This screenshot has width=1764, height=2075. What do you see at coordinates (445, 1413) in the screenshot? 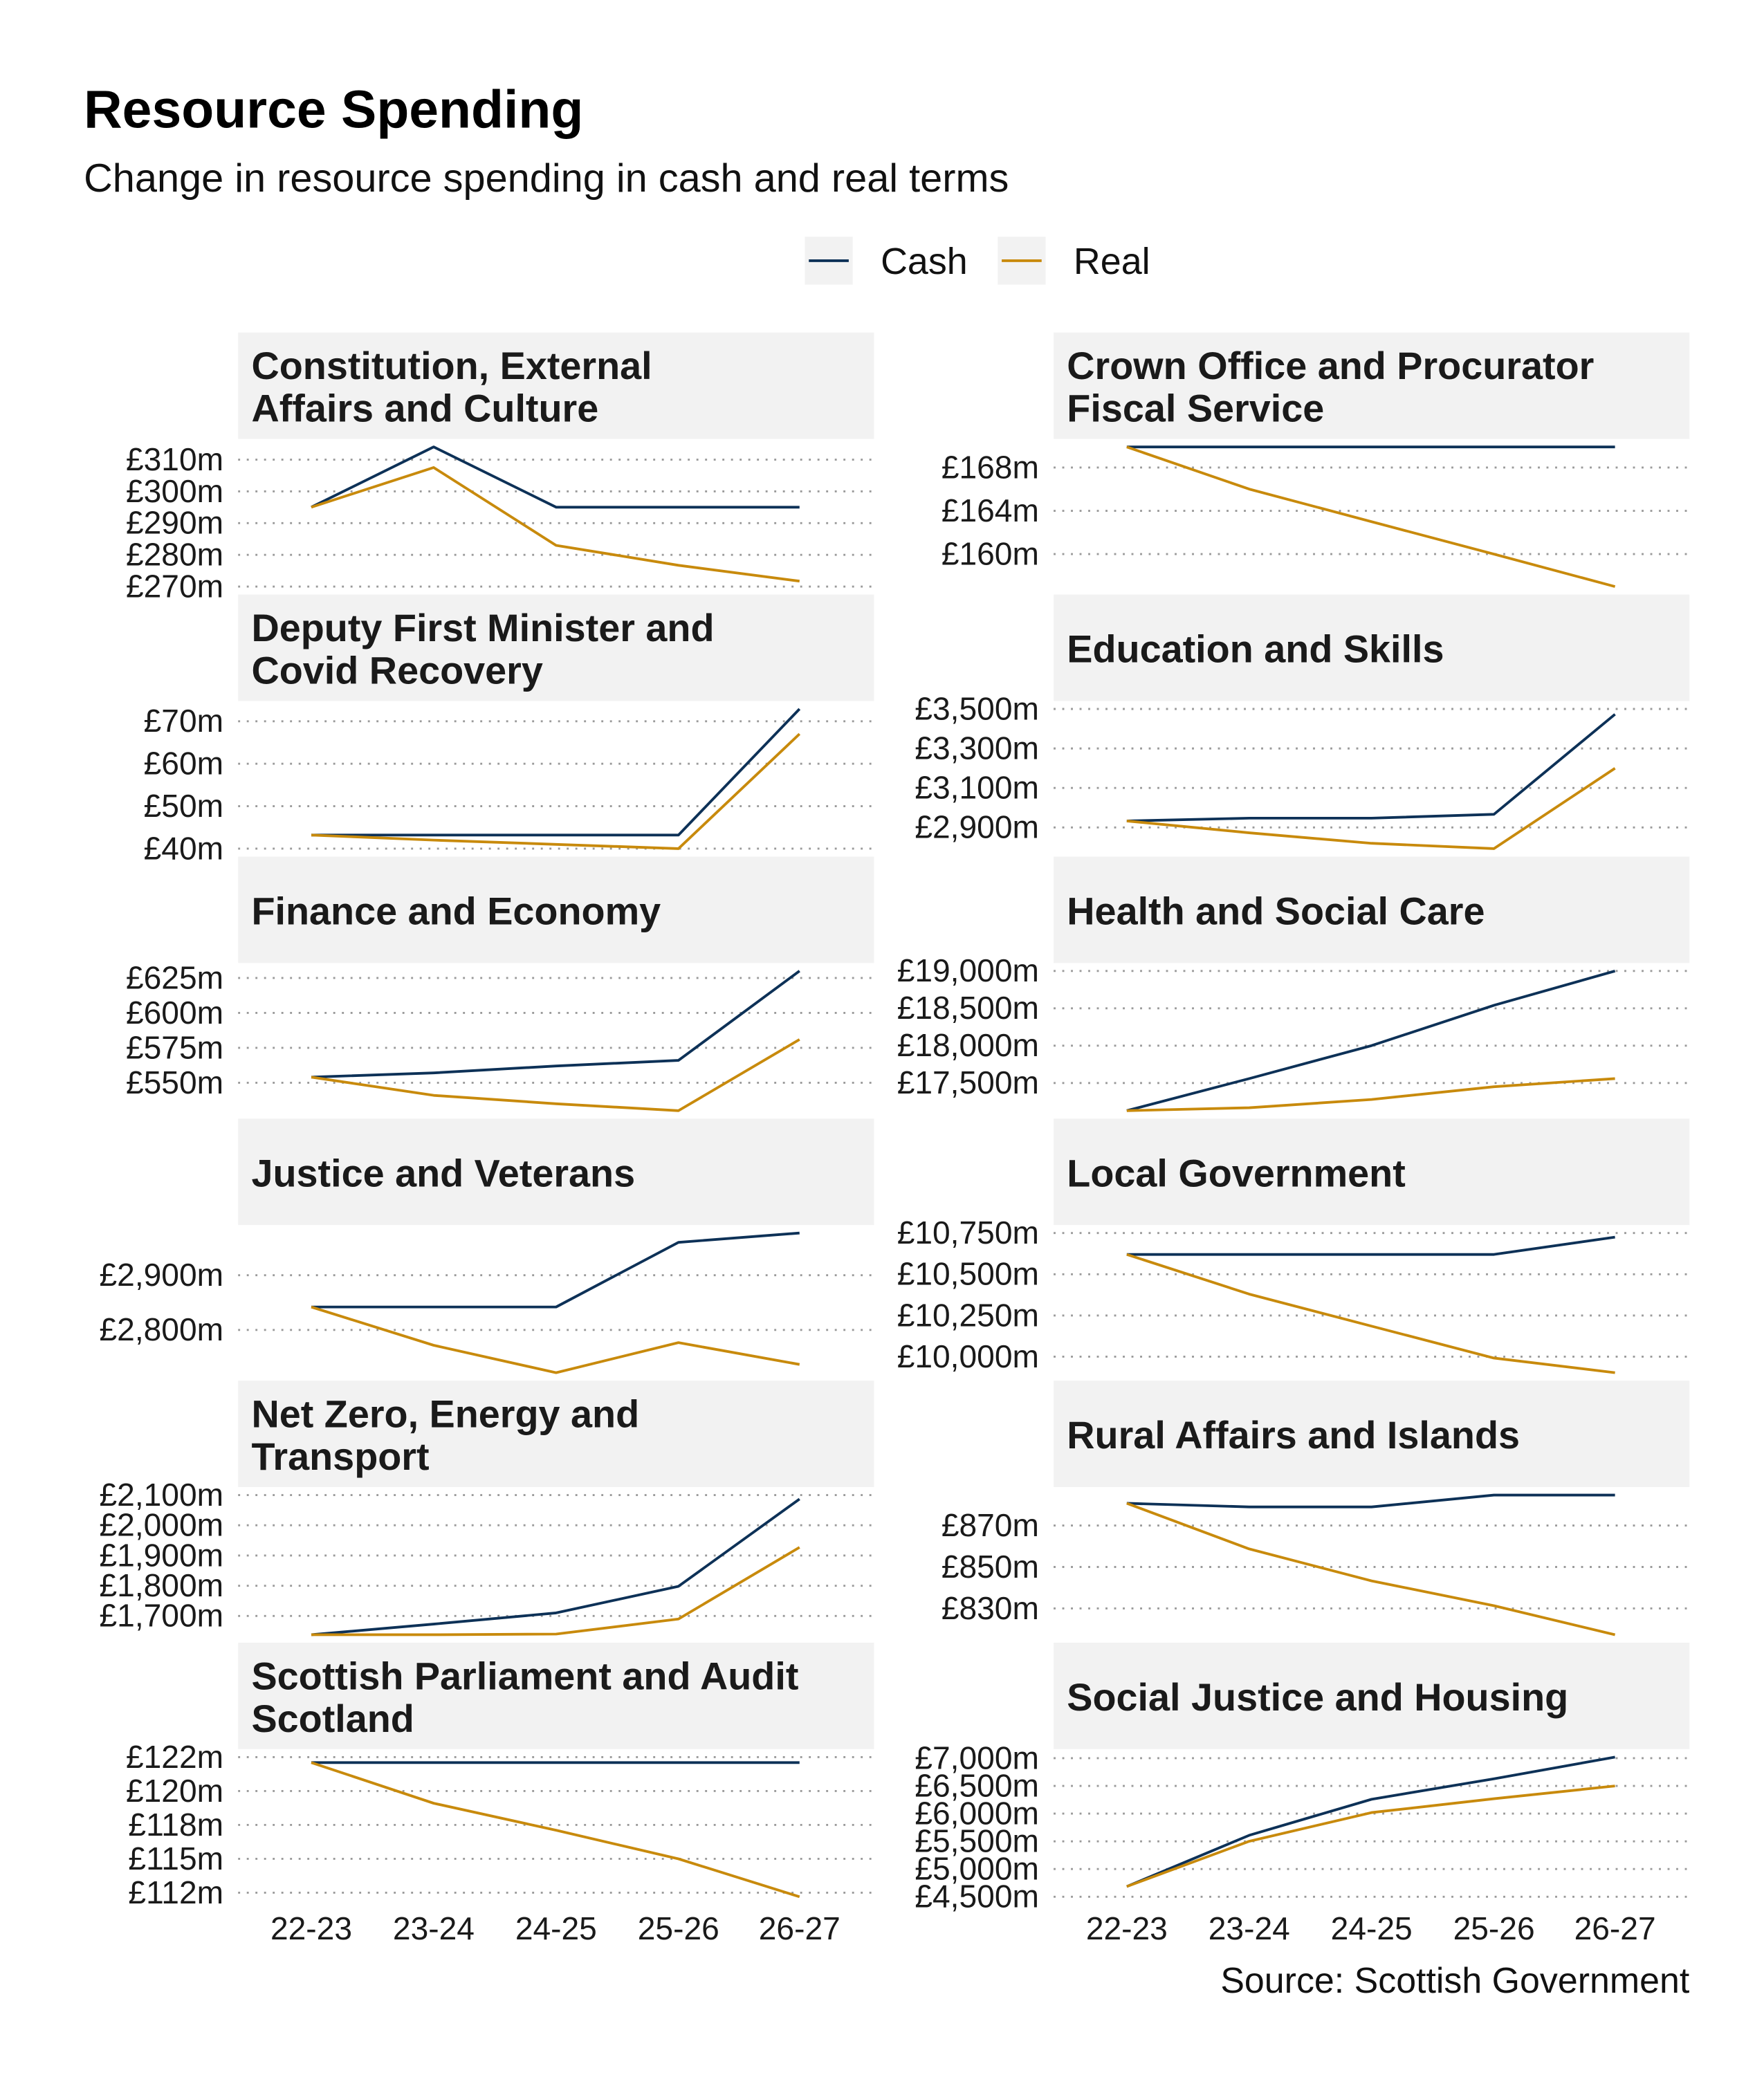
I see `panel-title-line: Net Zero, Energy and` at bounding box center [445, 1413].